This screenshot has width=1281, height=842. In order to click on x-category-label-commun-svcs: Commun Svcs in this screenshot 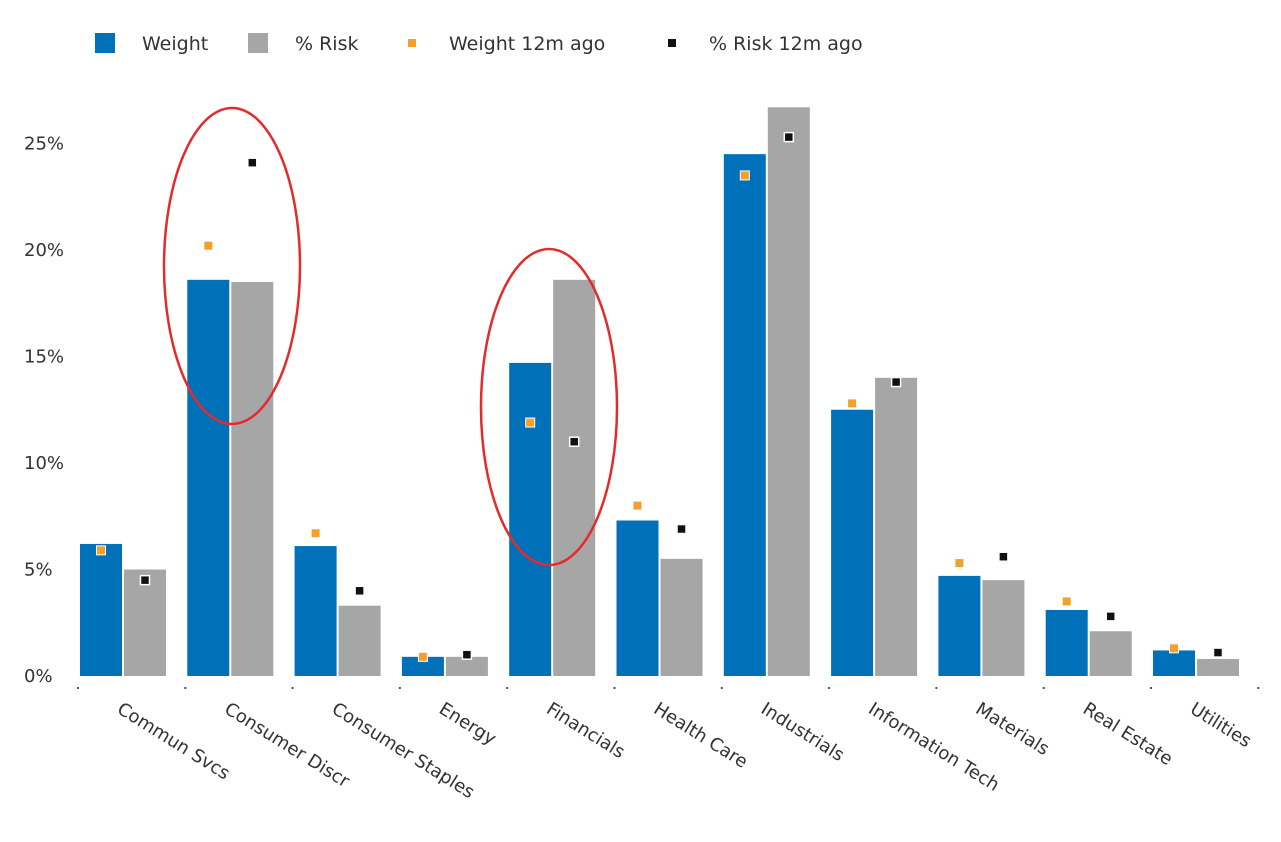, I will do `click(173, 741)`.